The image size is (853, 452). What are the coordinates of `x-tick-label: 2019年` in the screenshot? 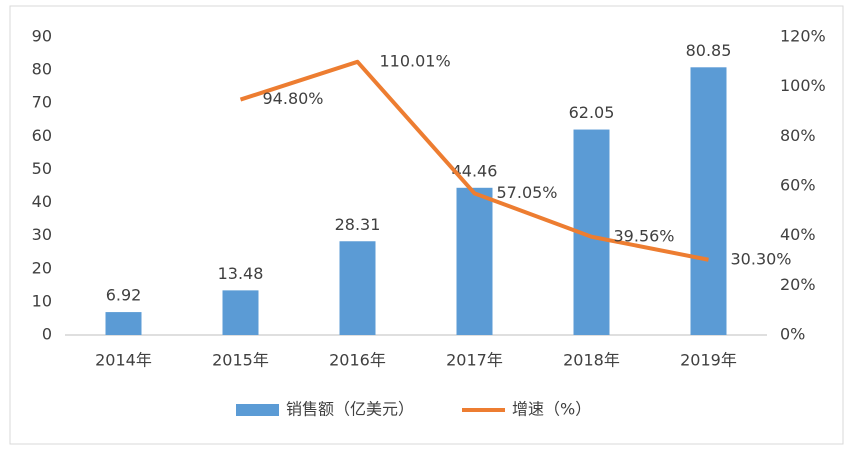 It's located at (708, 360).